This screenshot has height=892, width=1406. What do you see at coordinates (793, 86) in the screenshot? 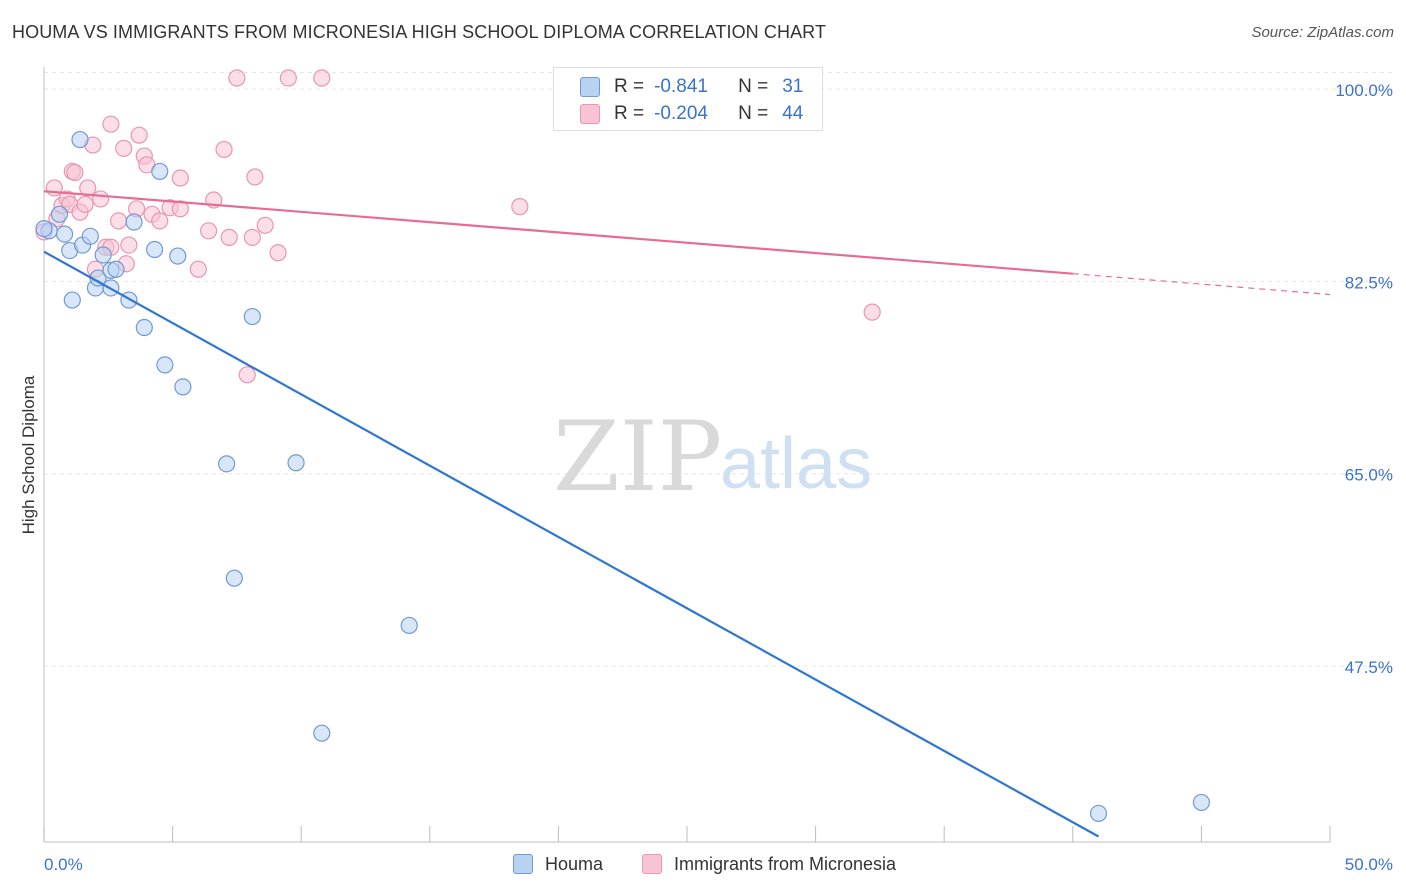
I see `houma-n-value: 31` at bounding box center [793, 86].